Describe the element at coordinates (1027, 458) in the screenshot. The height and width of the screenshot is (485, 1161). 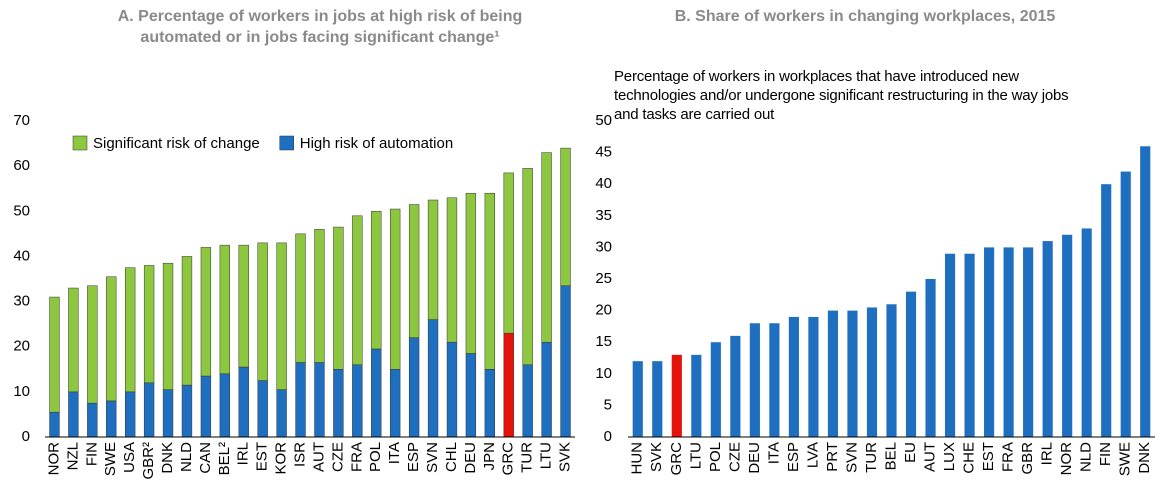
I see `x-tick-label: GBR` at that location.